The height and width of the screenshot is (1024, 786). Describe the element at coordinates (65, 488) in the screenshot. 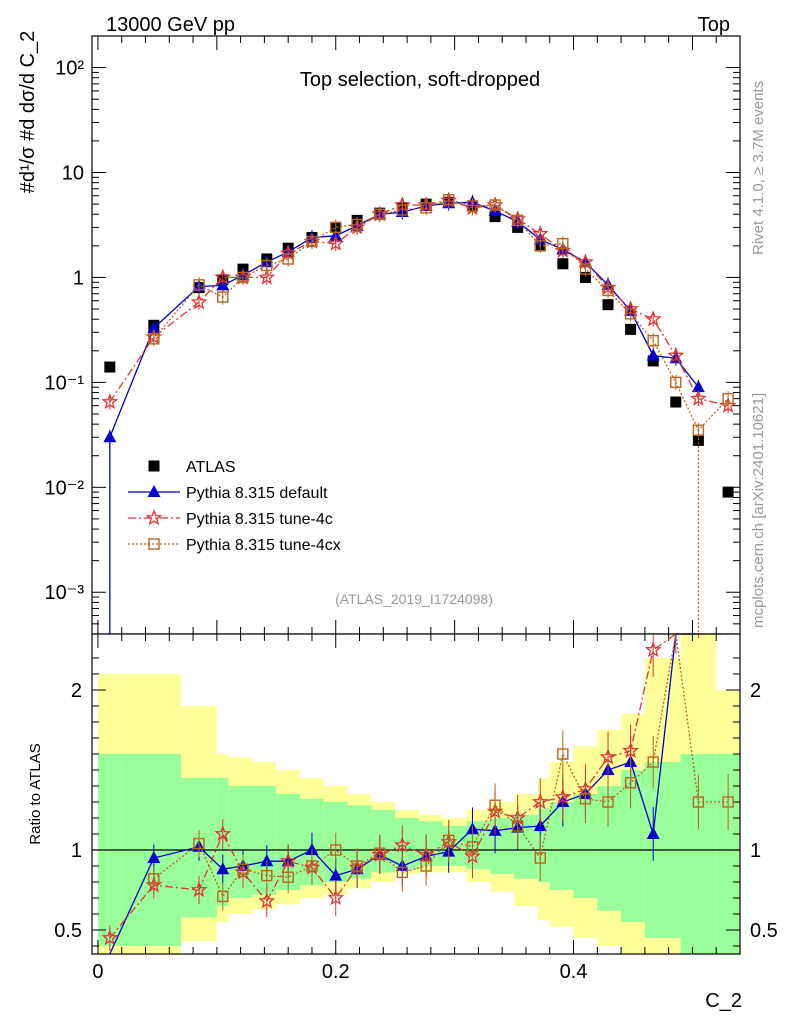

I see `y-tick-label: 10⁻²` at that location.